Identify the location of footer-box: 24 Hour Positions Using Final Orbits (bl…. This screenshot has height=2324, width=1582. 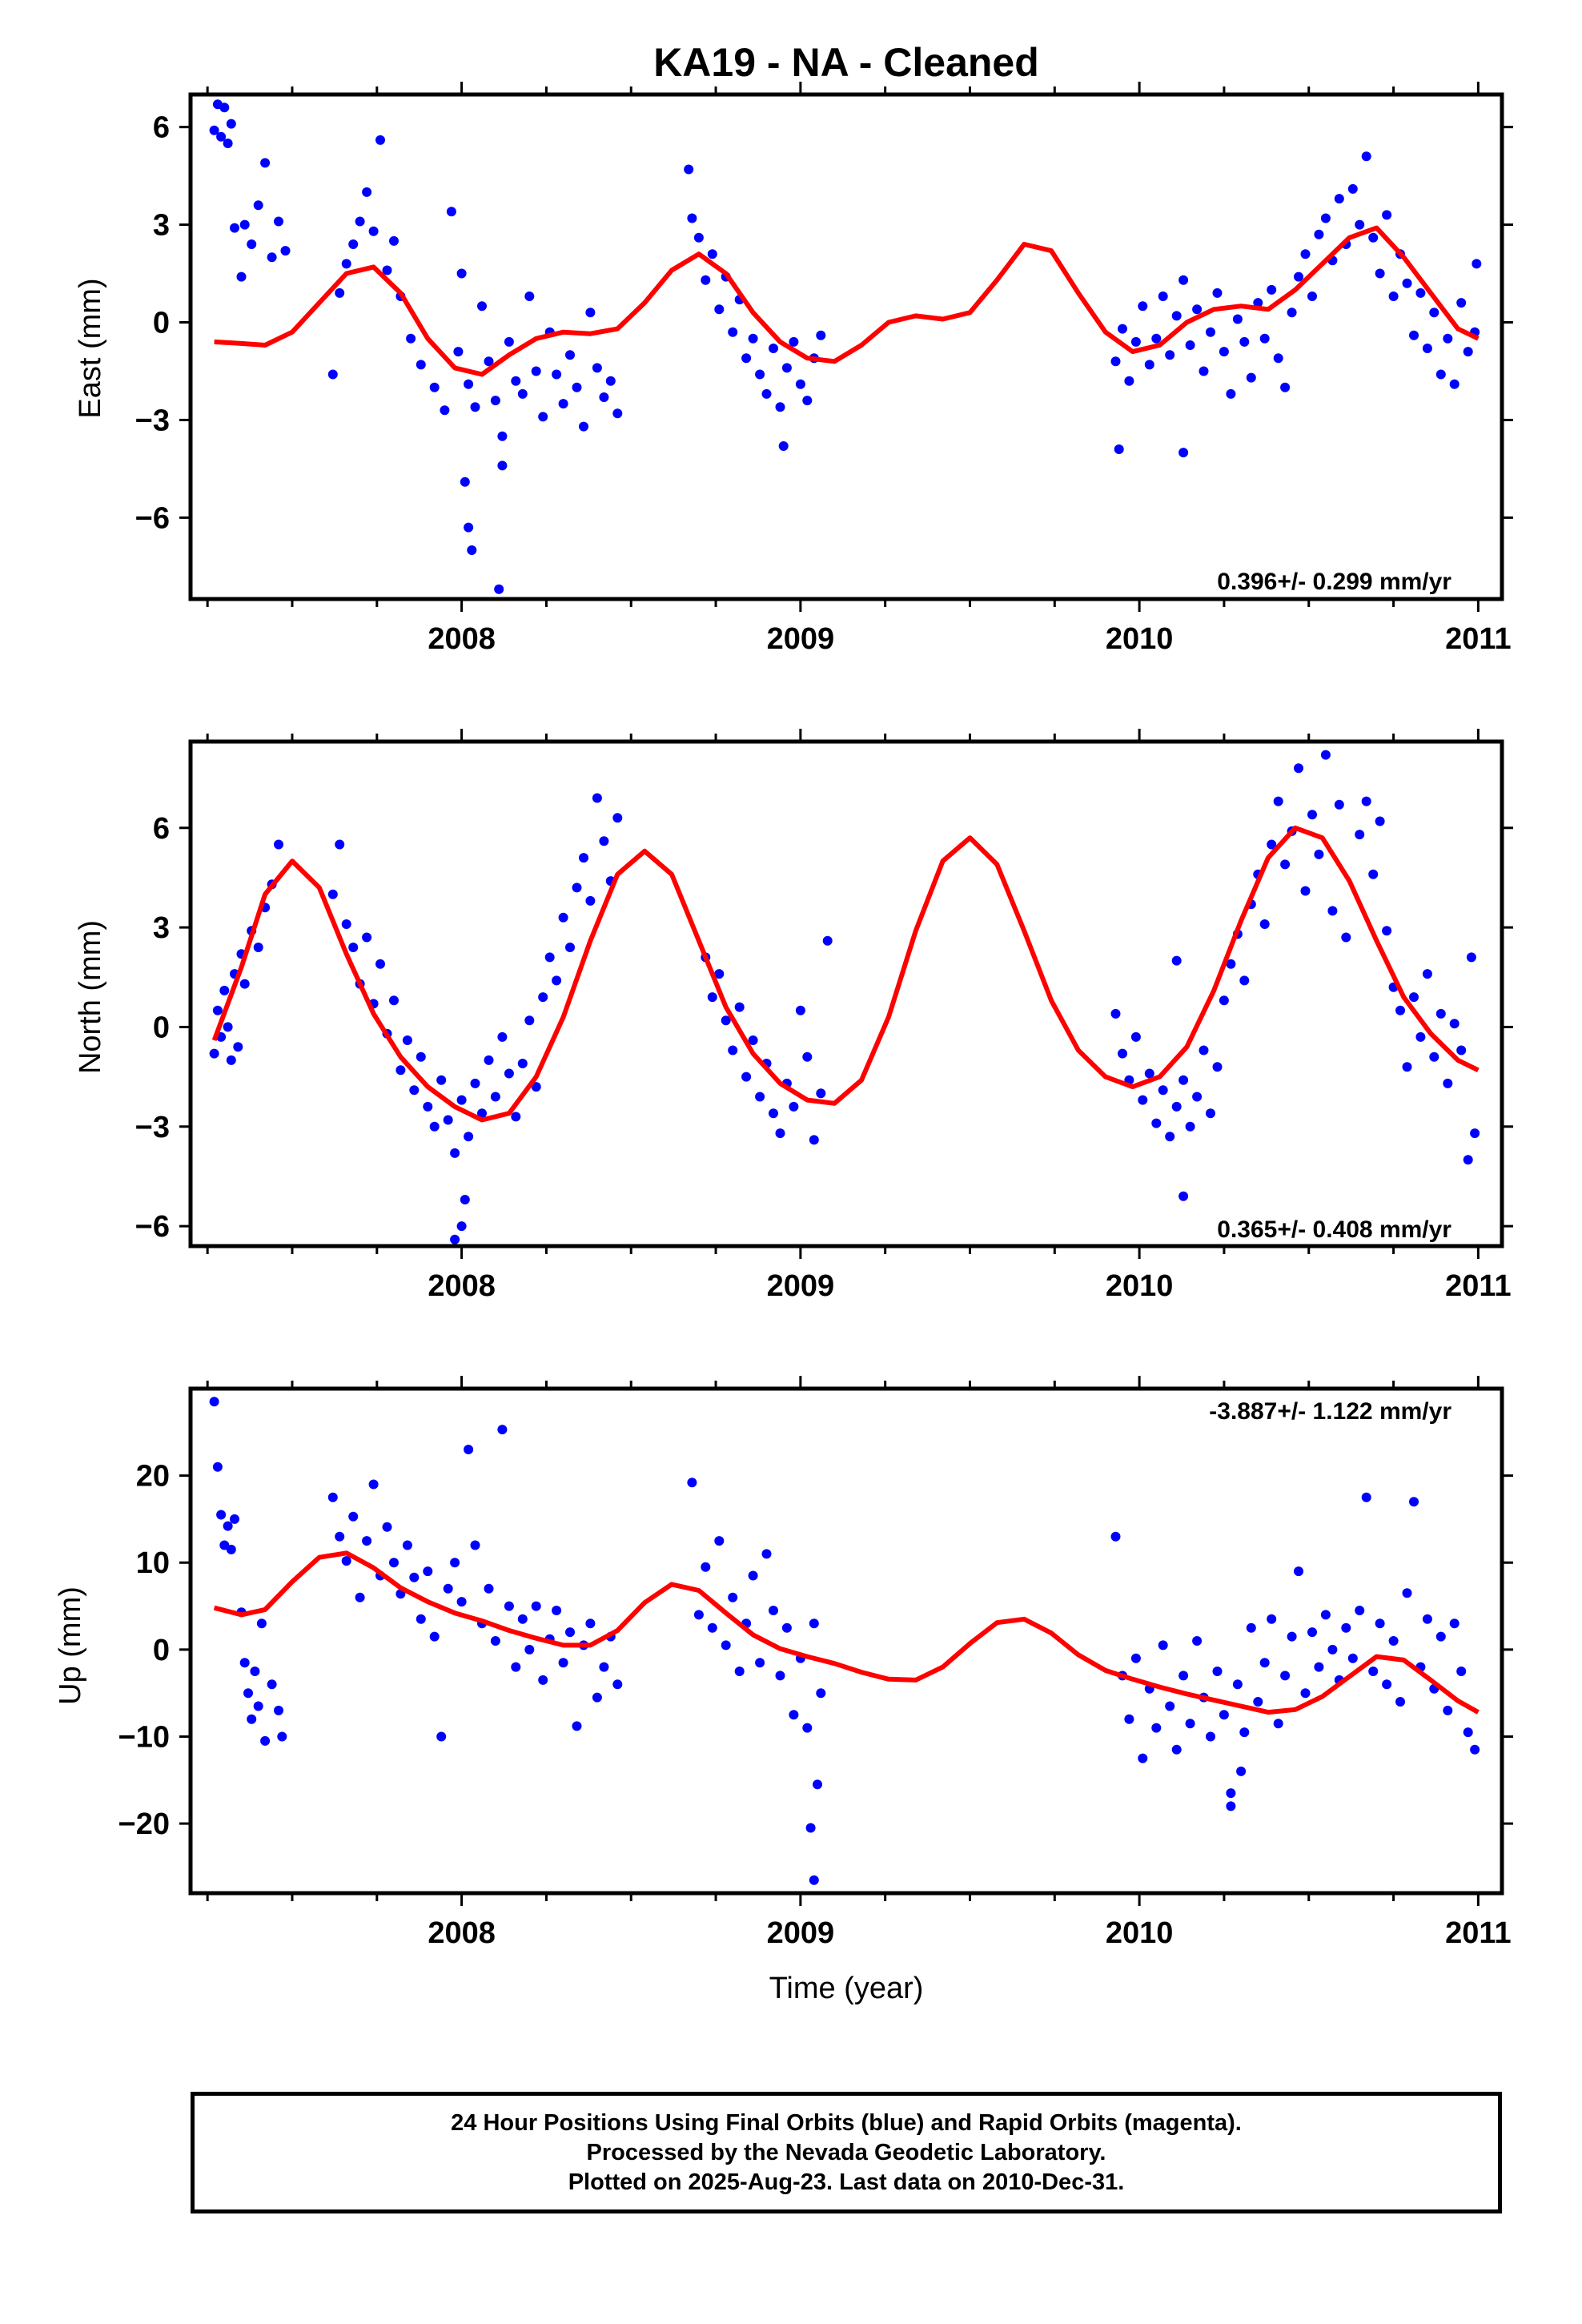
(847, 2152).